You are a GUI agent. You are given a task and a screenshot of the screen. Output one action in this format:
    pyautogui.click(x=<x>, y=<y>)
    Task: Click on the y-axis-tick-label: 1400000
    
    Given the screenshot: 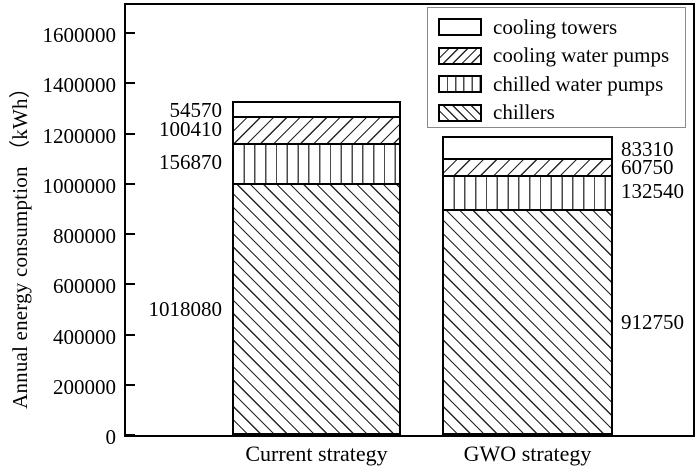 What is the action you would take?
    pyautogui.click(x=79, y=85)
    